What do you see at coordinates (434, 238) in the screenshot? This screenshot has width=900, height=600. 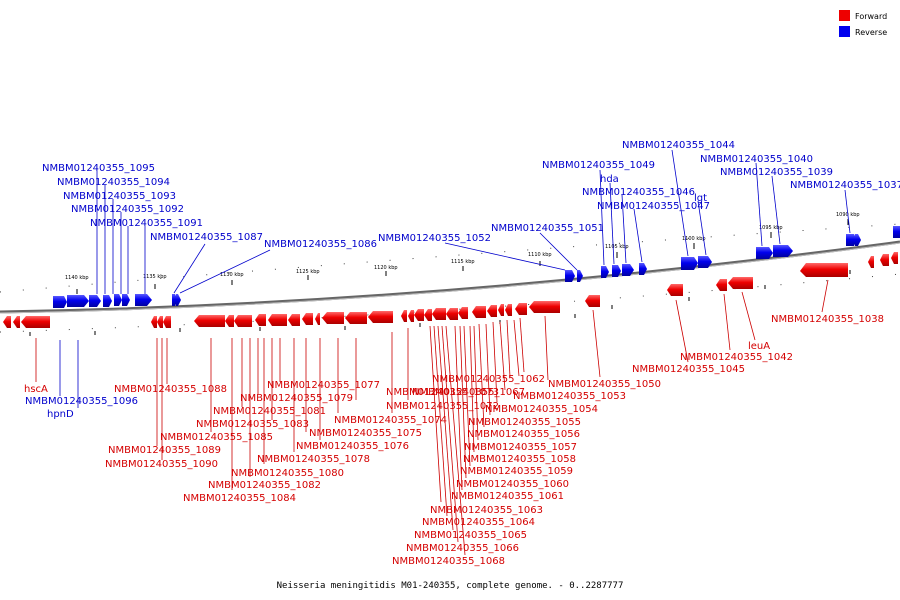 I see `gene-label: NMBM01240355_1052` at bounding box center [434, 238].